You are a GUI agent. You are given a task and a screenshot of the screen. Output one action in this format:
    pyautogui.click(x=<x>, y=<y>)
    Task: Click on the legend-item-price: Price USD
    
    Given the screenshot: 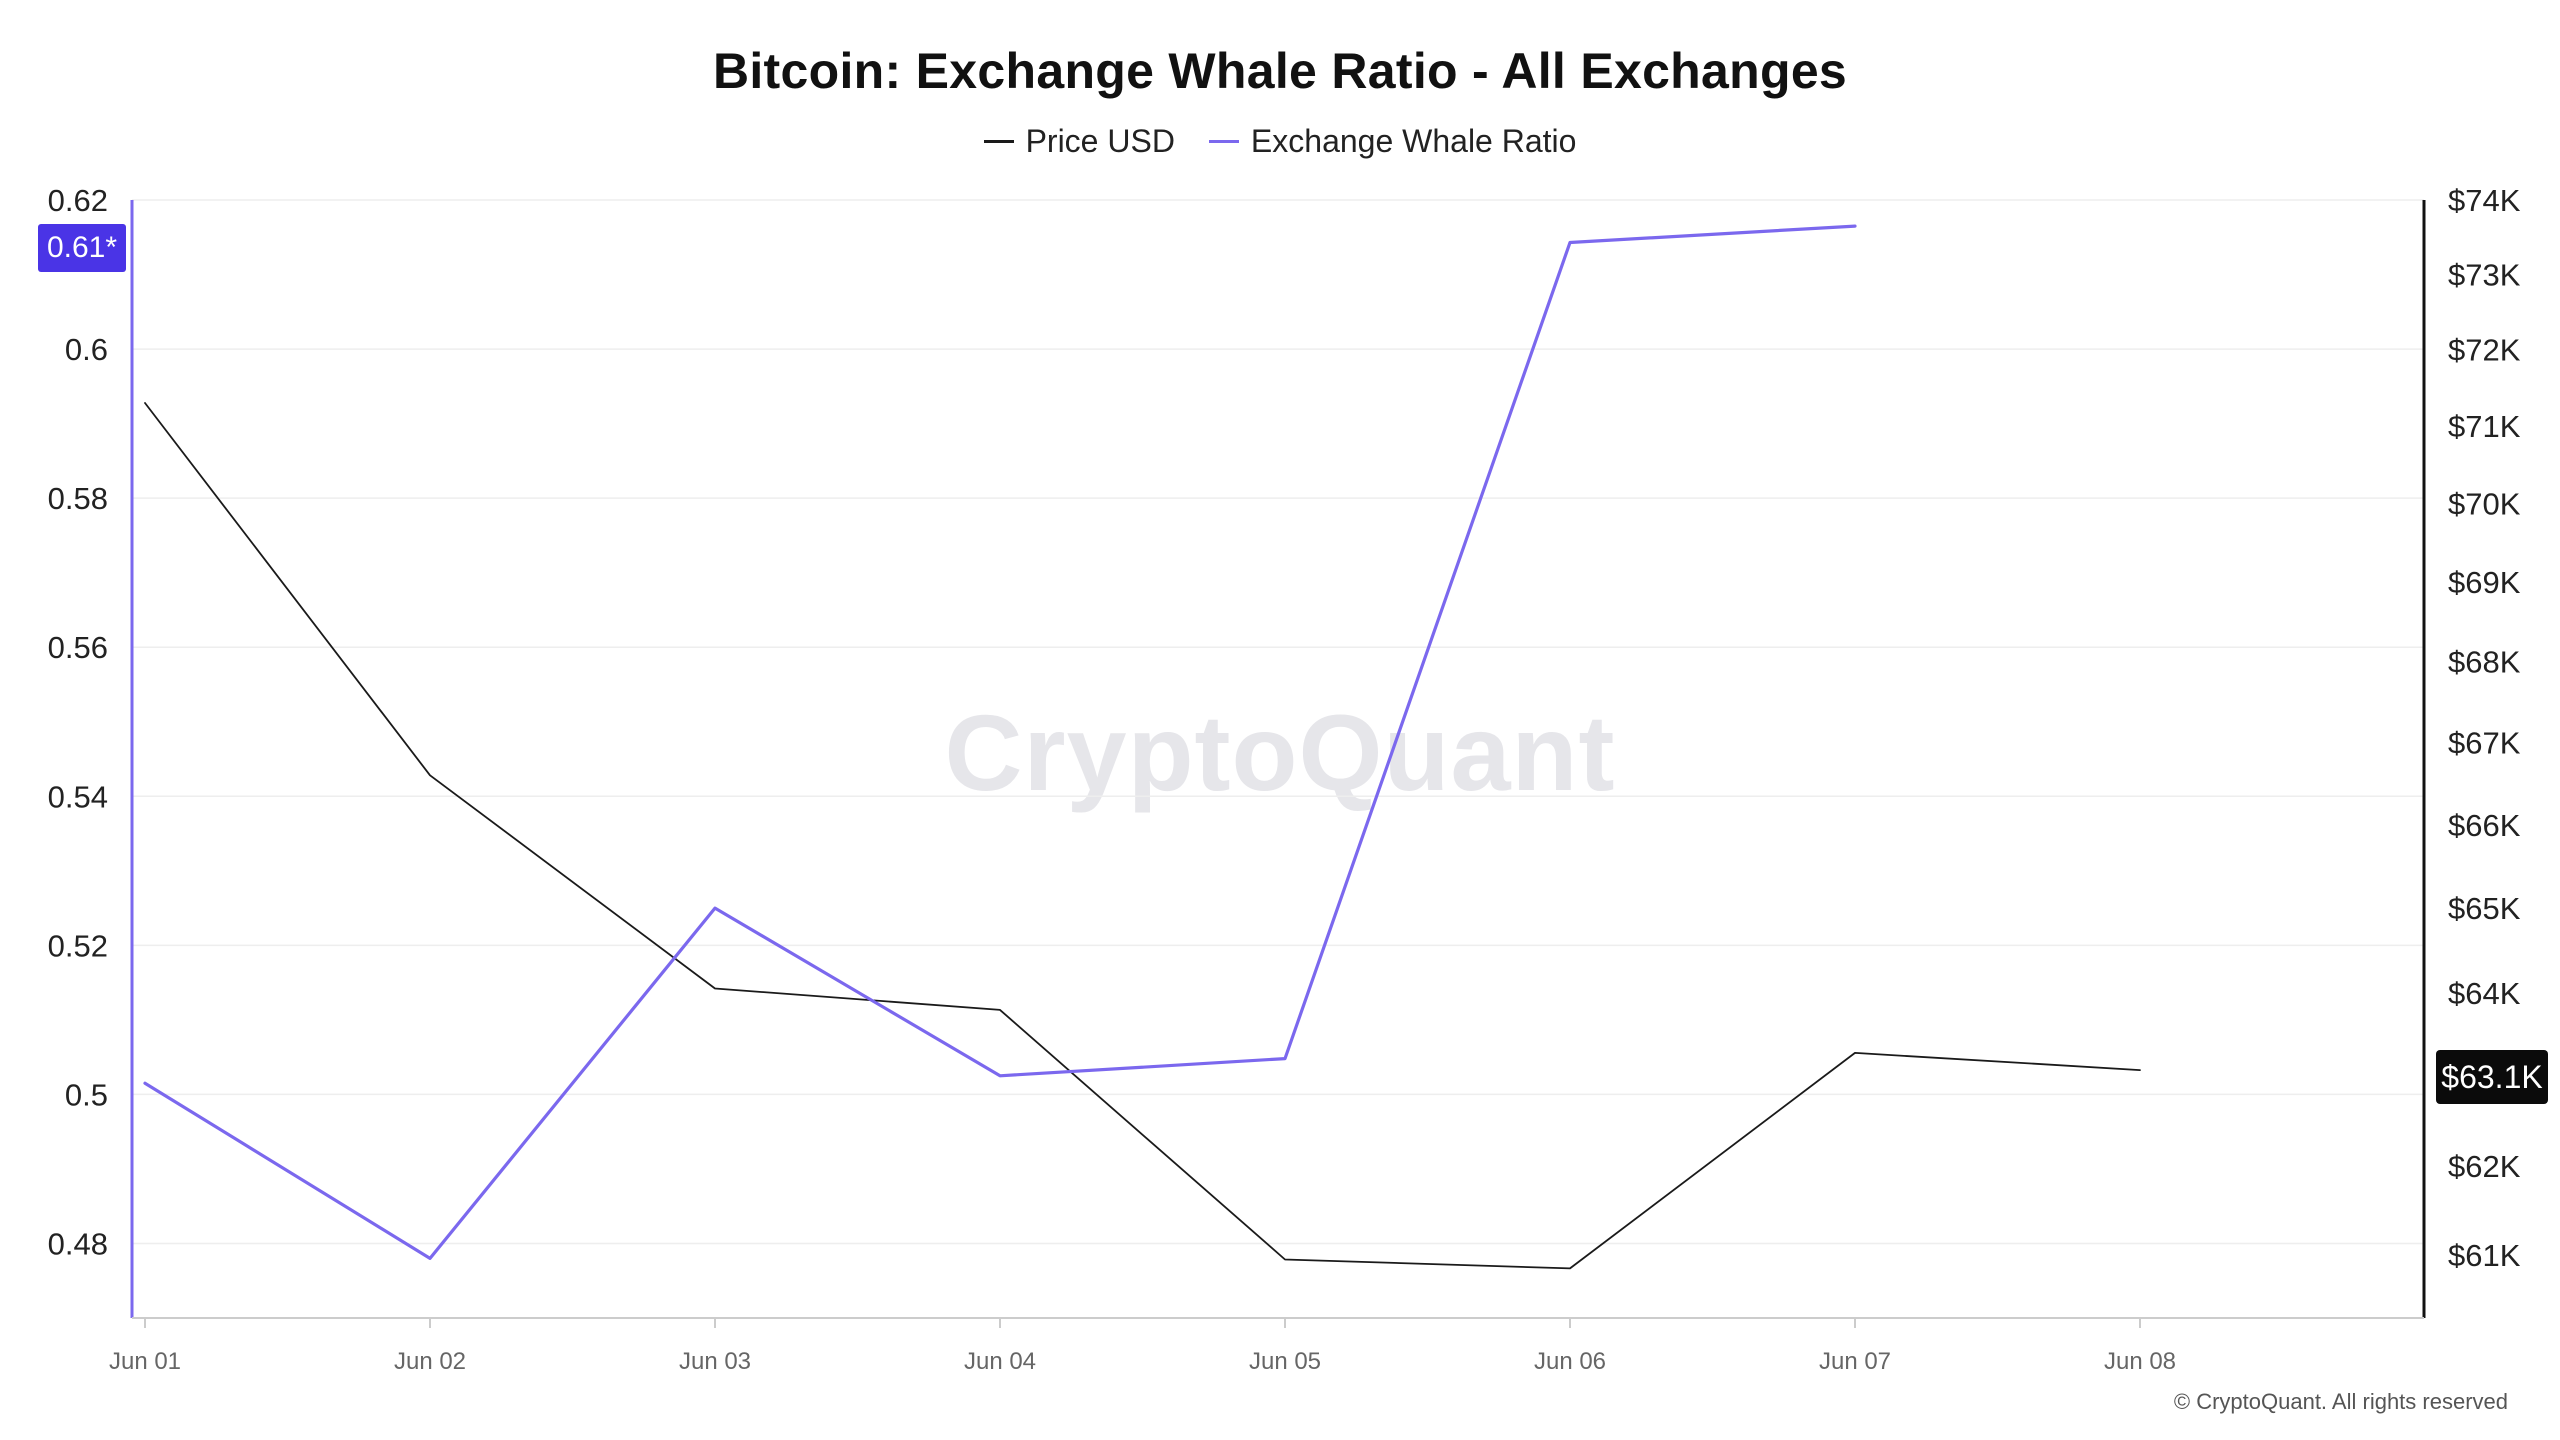 What is the action you would take?
    pyautogui.click(x=1079, y=141)
    